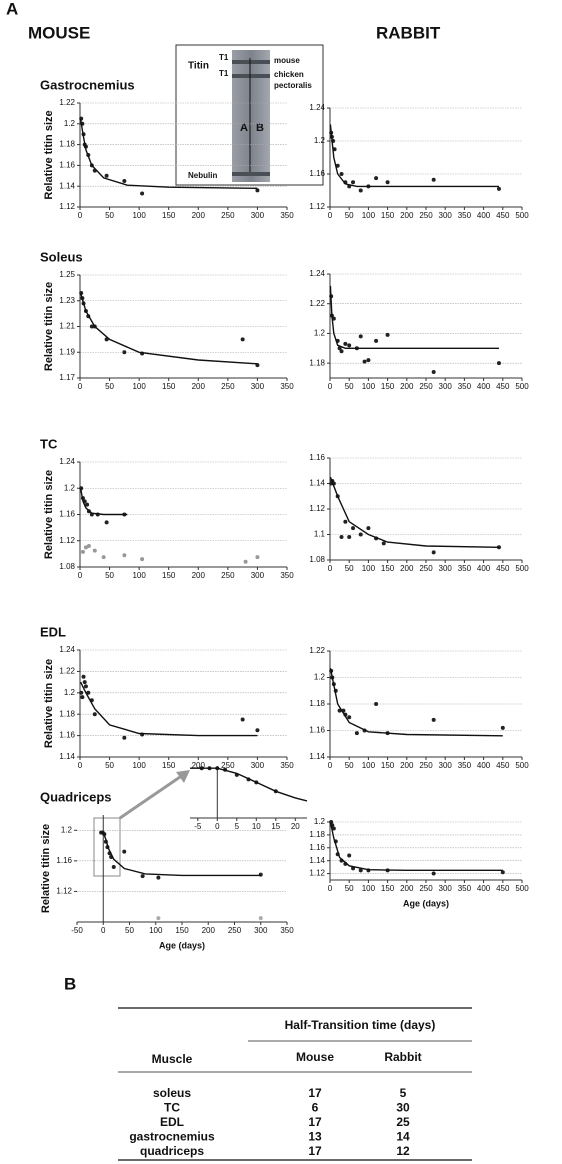 The image size is (562, 1164). Describe the element at coordinates (172, 1093) in the screenshot. I see `table-cell: soleus` at that location.